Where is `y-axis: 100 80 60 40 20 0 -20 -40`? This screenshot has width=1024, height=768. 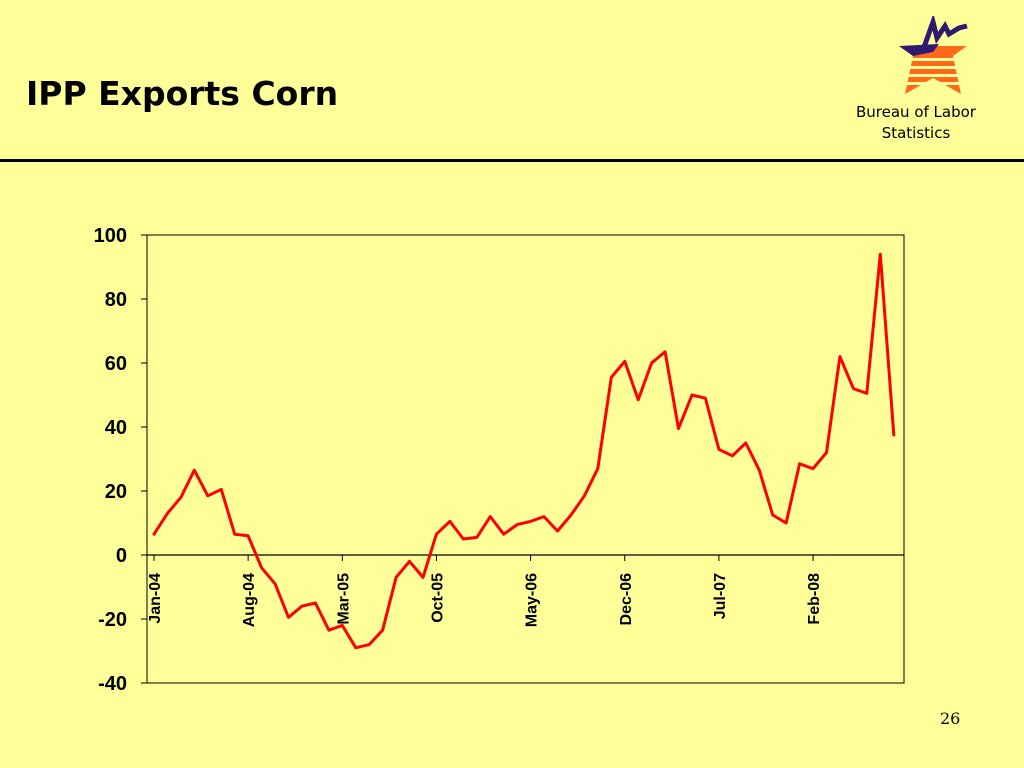
y-axis: 100 80 60 40 20 0 -20 -40 is located at coordinates (120, 460).